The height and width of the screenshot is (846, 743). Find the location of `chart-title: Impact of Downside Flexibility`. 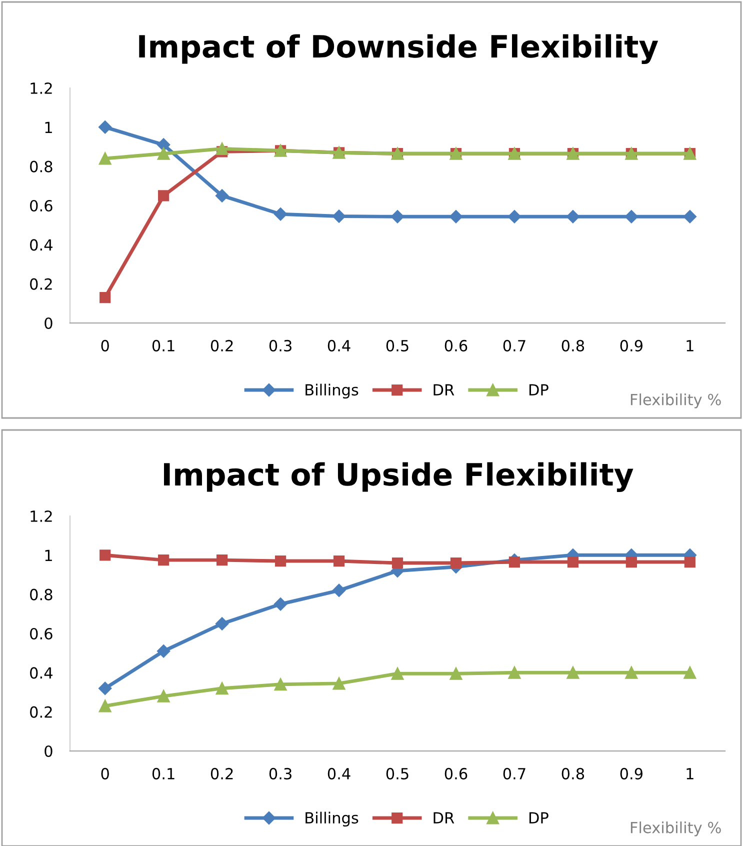

chart-title: Impact of Downside Flexibility is located at coordinates (398, 49).